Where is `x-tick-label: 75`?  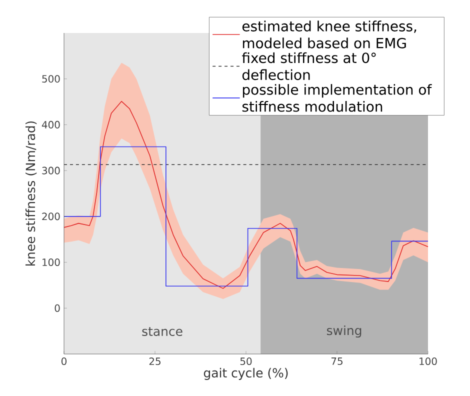 x-tick-label: 75 is located at coordinates (336, 361).